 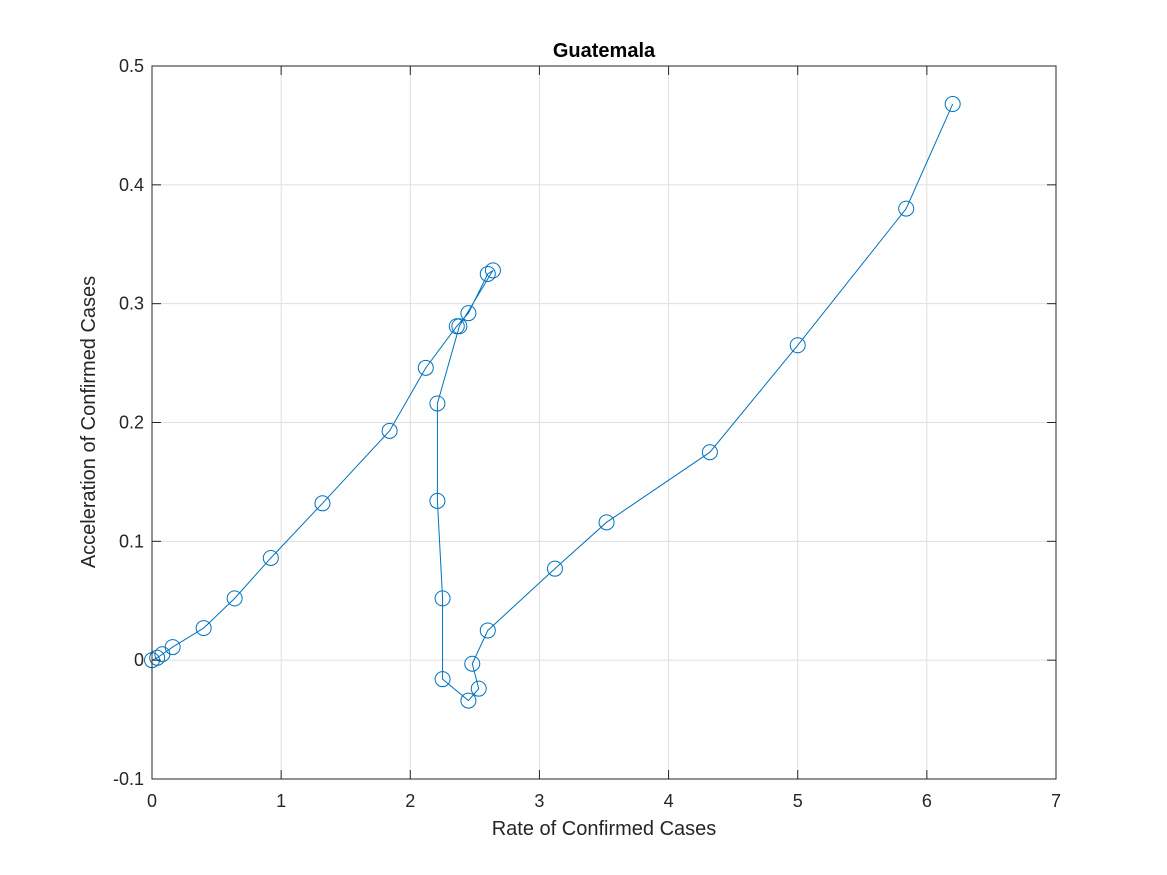 I want to click on x-tick-label: 4, so click(x=669, y=801).